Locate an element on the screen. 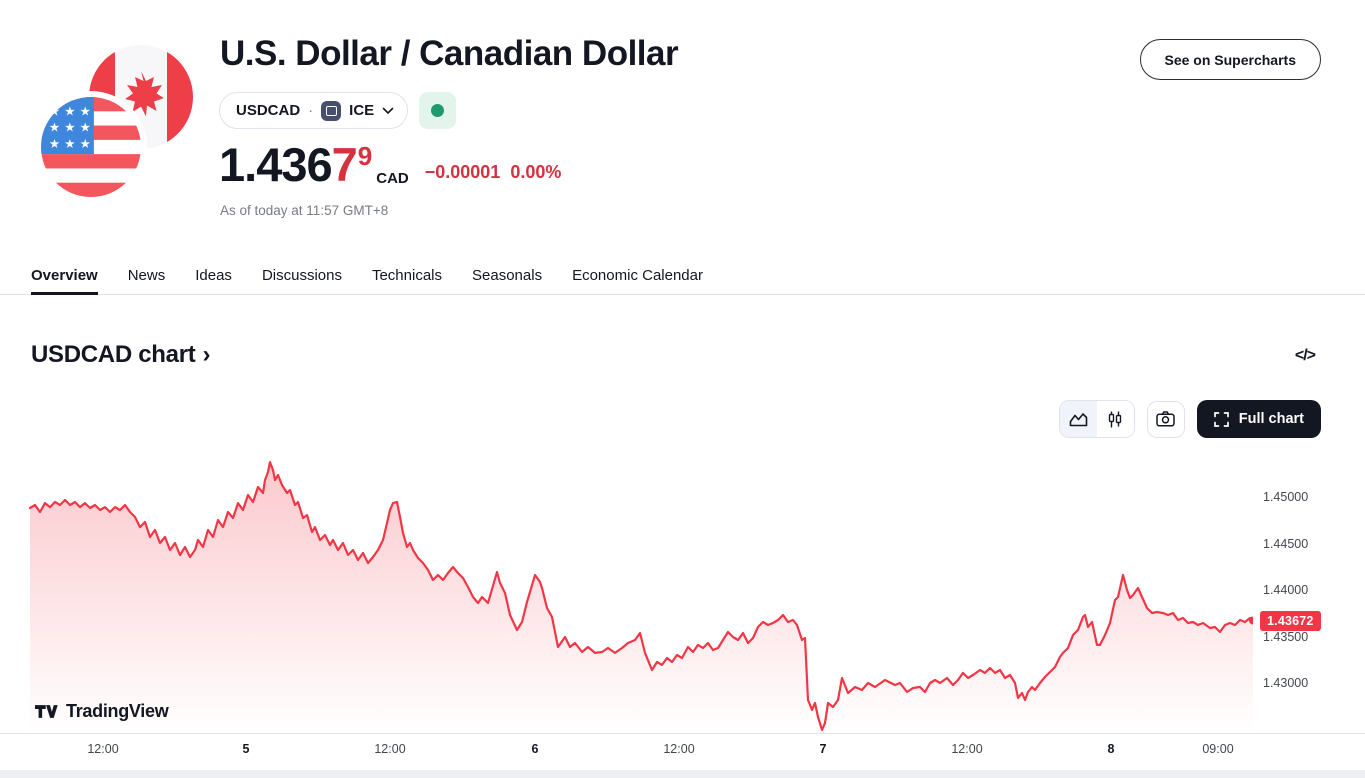  time-scale: 12:00 5 12:00 6 12:00 7 12:00 8 09:00 is located at coordinates (682, 750).